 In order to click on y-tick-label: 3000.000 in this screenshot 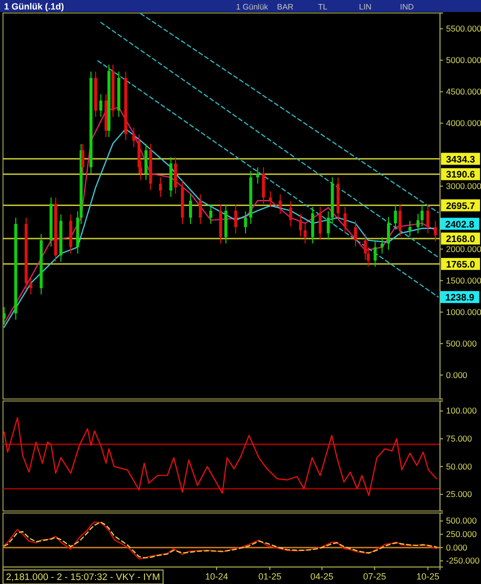, I will do `click(463, 185)`.